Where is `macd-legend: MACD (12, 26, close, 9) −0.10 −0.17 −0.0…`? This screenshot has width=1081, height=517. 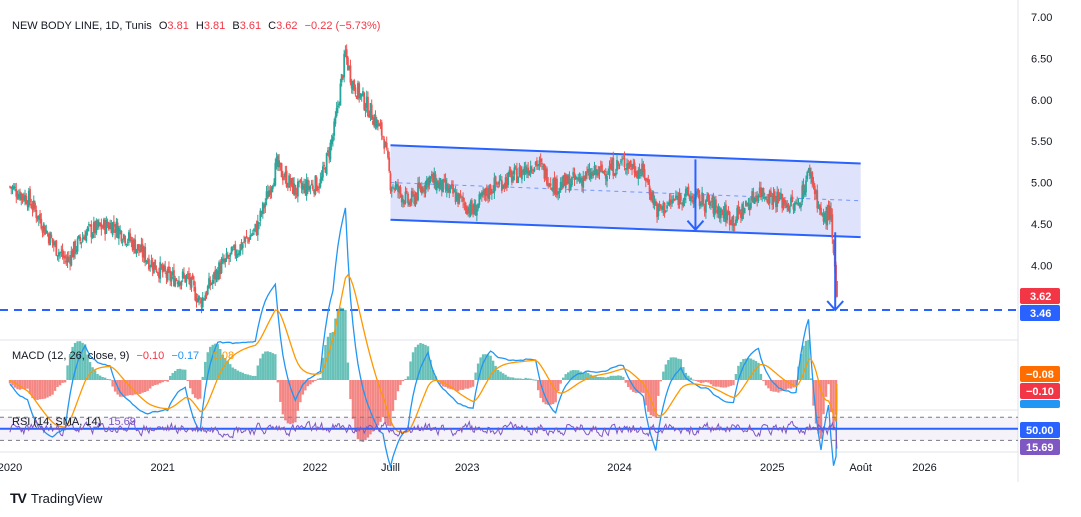
macd-legend: MACD (12, 26, close, 9) −0.10 −0.17 −0.0… is located at coordinates (123, 356).